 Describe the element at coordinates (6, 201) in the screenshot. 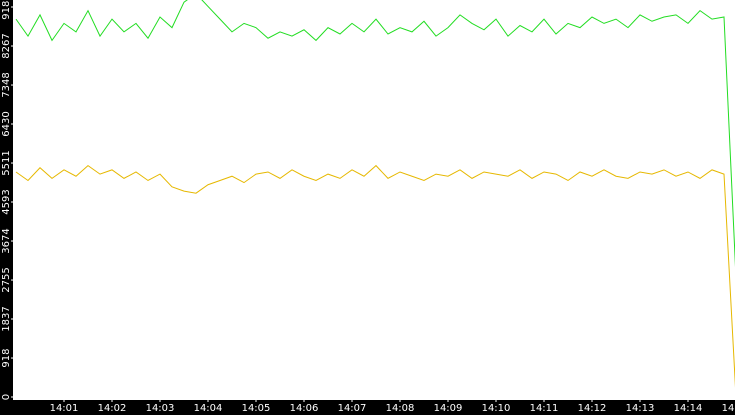

I see `y-tick-label: 4593` at that location.